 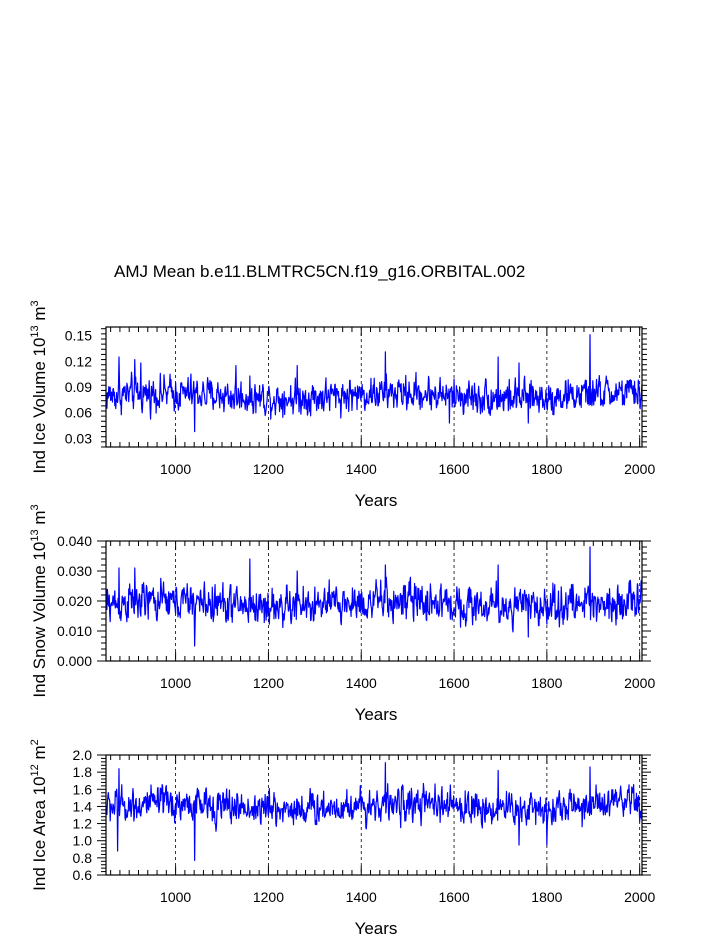 What do you see at coordinates (83, 858) in the screenshot?
I see `y-tick-label: 0.8` at bounding box center [83, 858].